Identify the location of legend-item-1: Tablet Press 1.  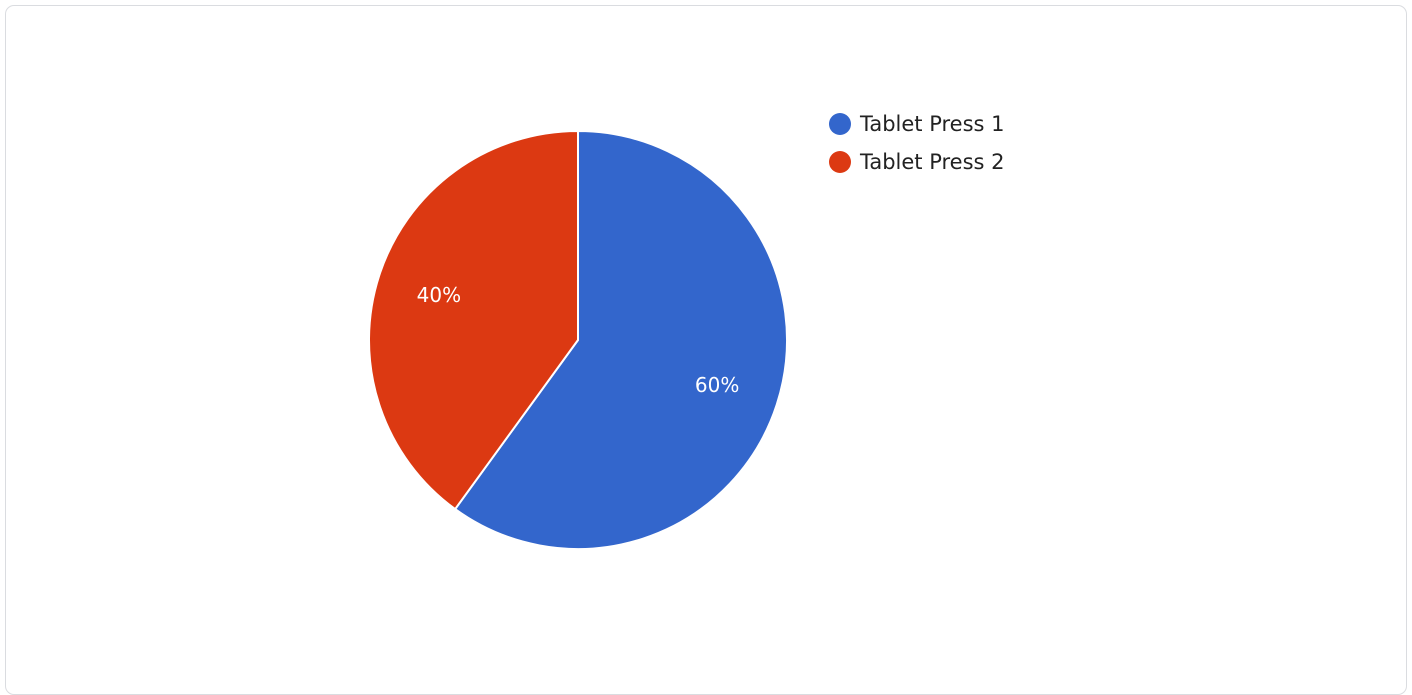
(917, 124).